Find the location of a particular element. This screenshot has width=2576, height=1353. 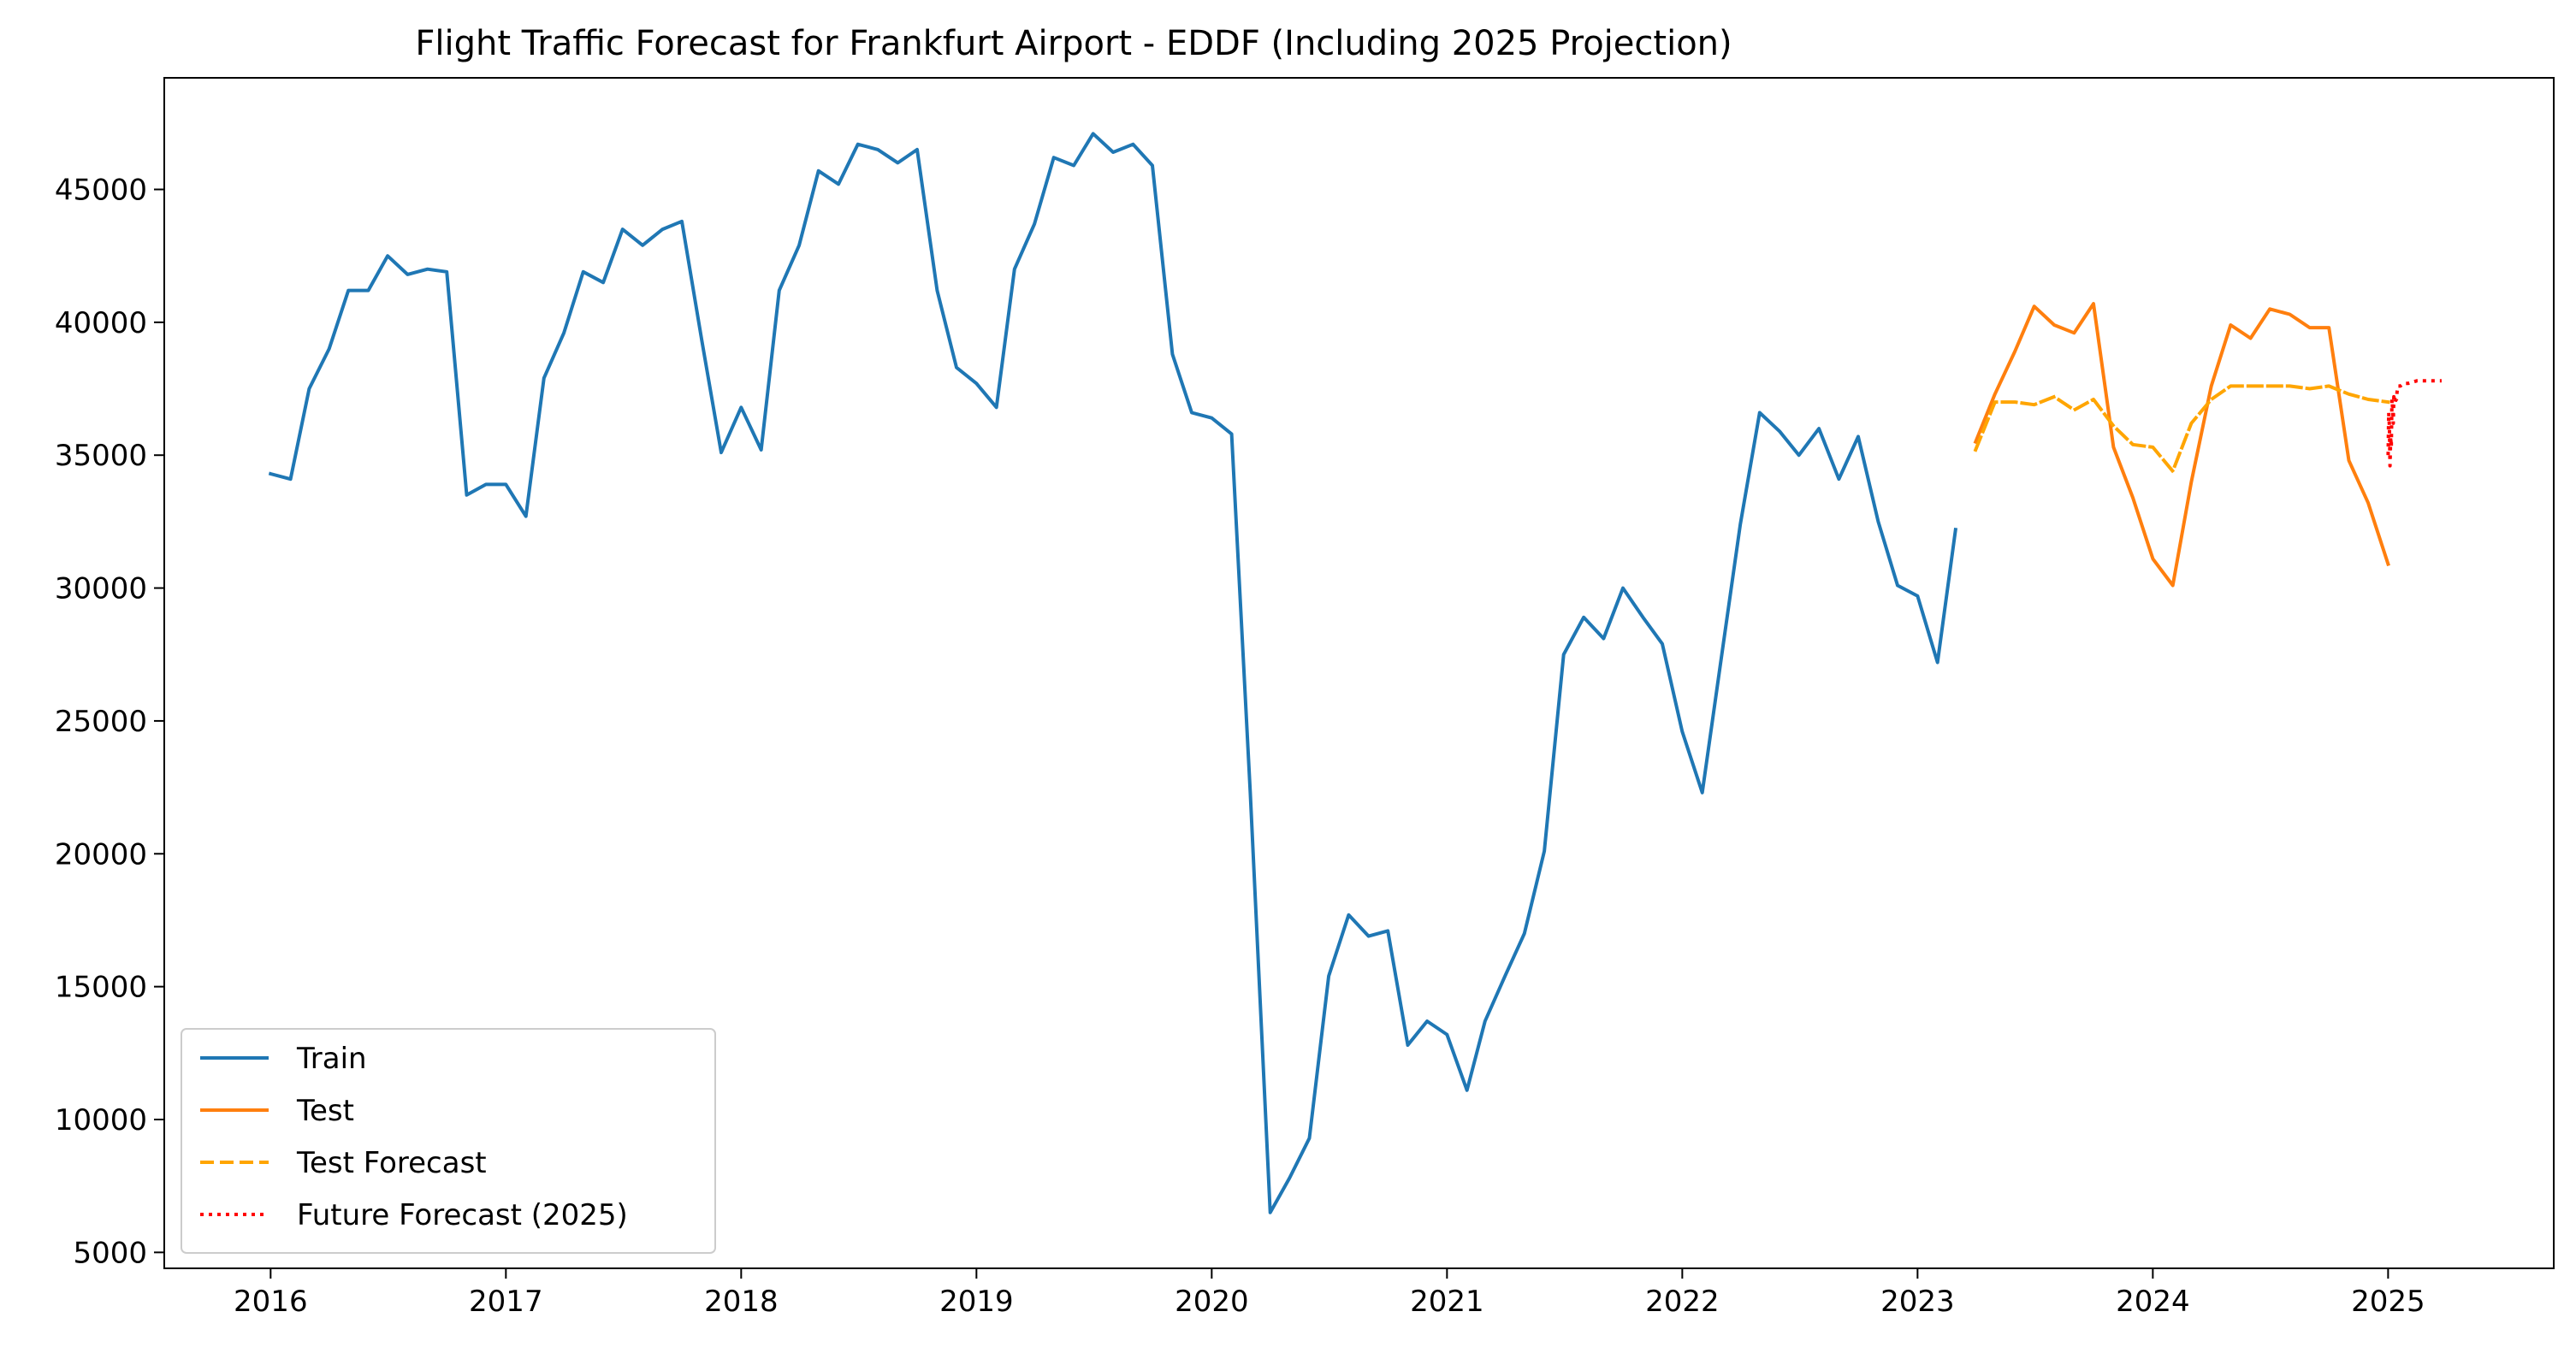

x-tick-label: 2019 is located at coordinates (976, 1302).